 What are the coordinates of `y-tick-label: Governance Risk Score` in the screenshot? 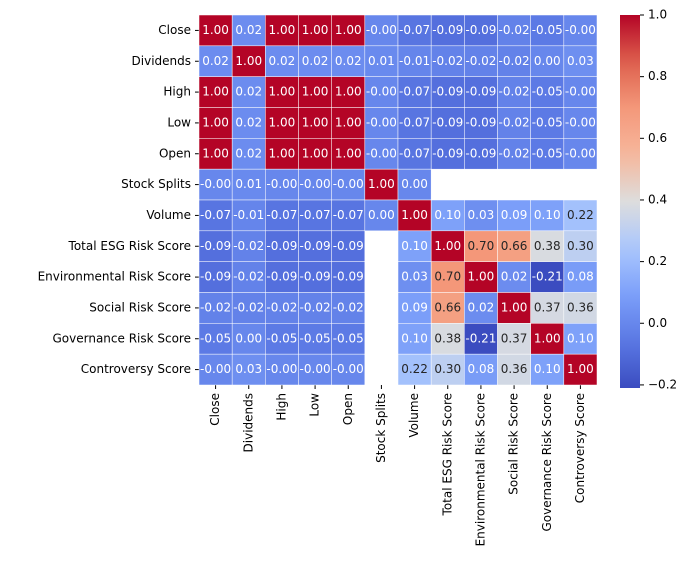 It's located at (121, 338).